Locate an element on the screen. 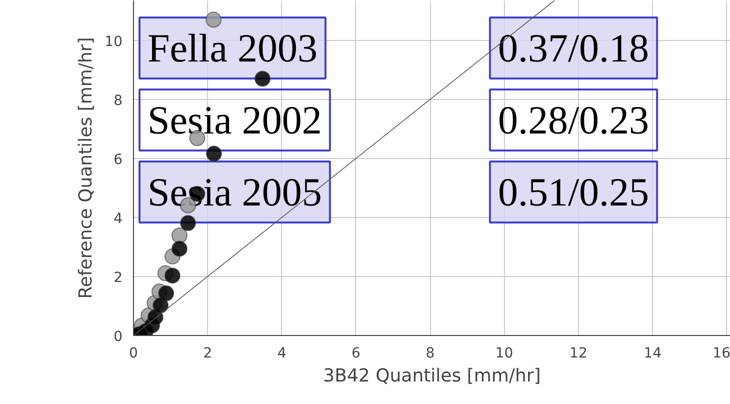  x-tick-label: 10 is located at coordinates (504, 354).